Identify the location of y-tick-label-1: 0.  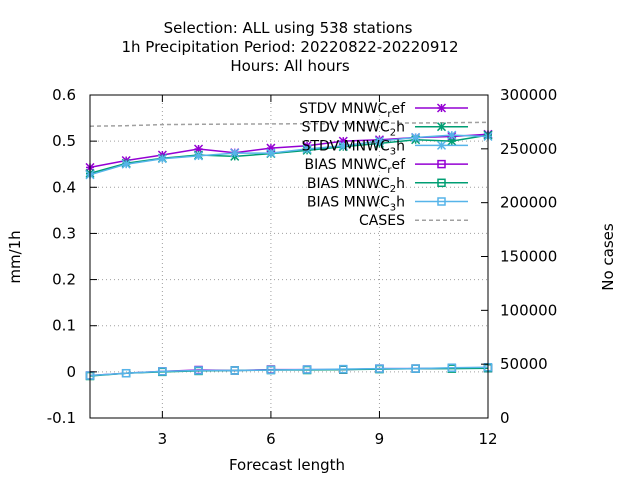
(71, 372).